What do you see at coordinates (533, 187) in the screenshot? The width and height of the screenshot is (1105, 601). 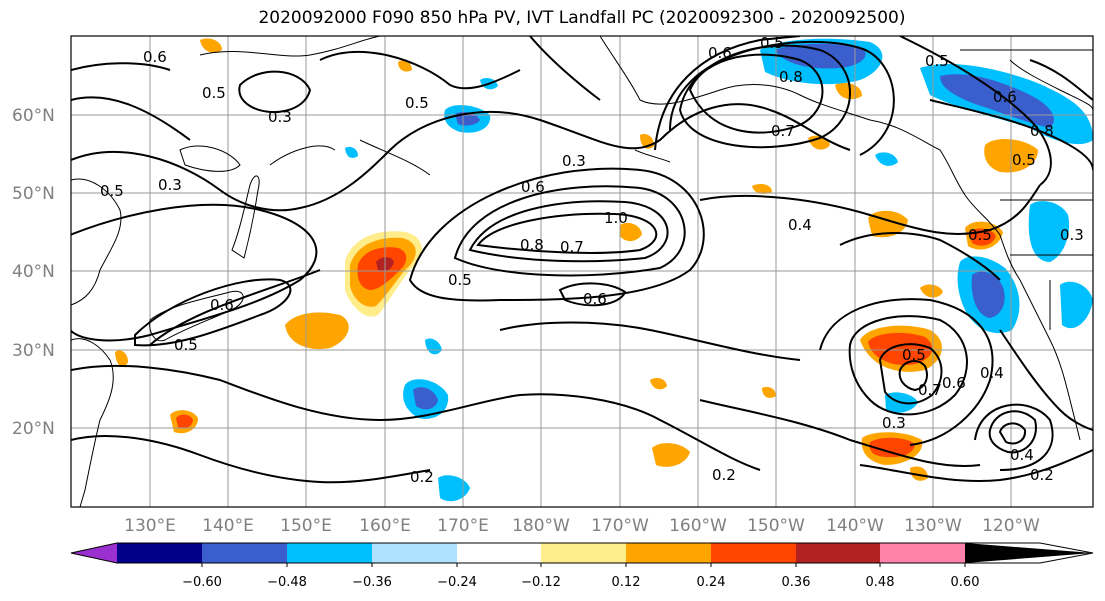 I see `contour-label-06-center: 0.6` at bounding box center [533, 187].